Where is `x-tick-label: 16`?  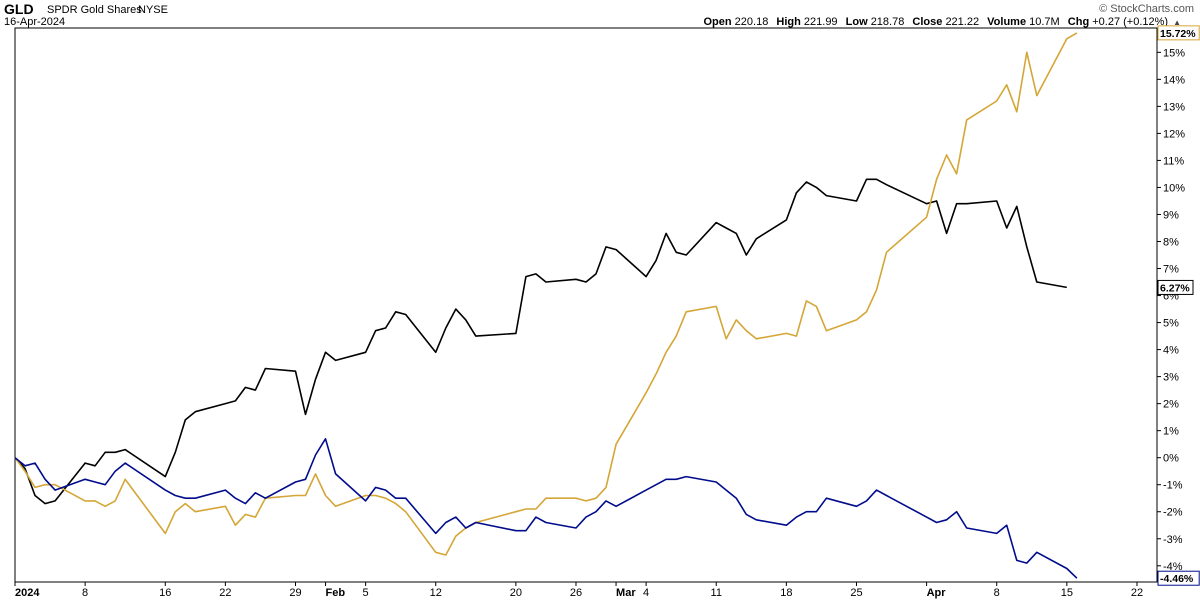 x-tick-label: 16 is located at coordinates (165, 593).